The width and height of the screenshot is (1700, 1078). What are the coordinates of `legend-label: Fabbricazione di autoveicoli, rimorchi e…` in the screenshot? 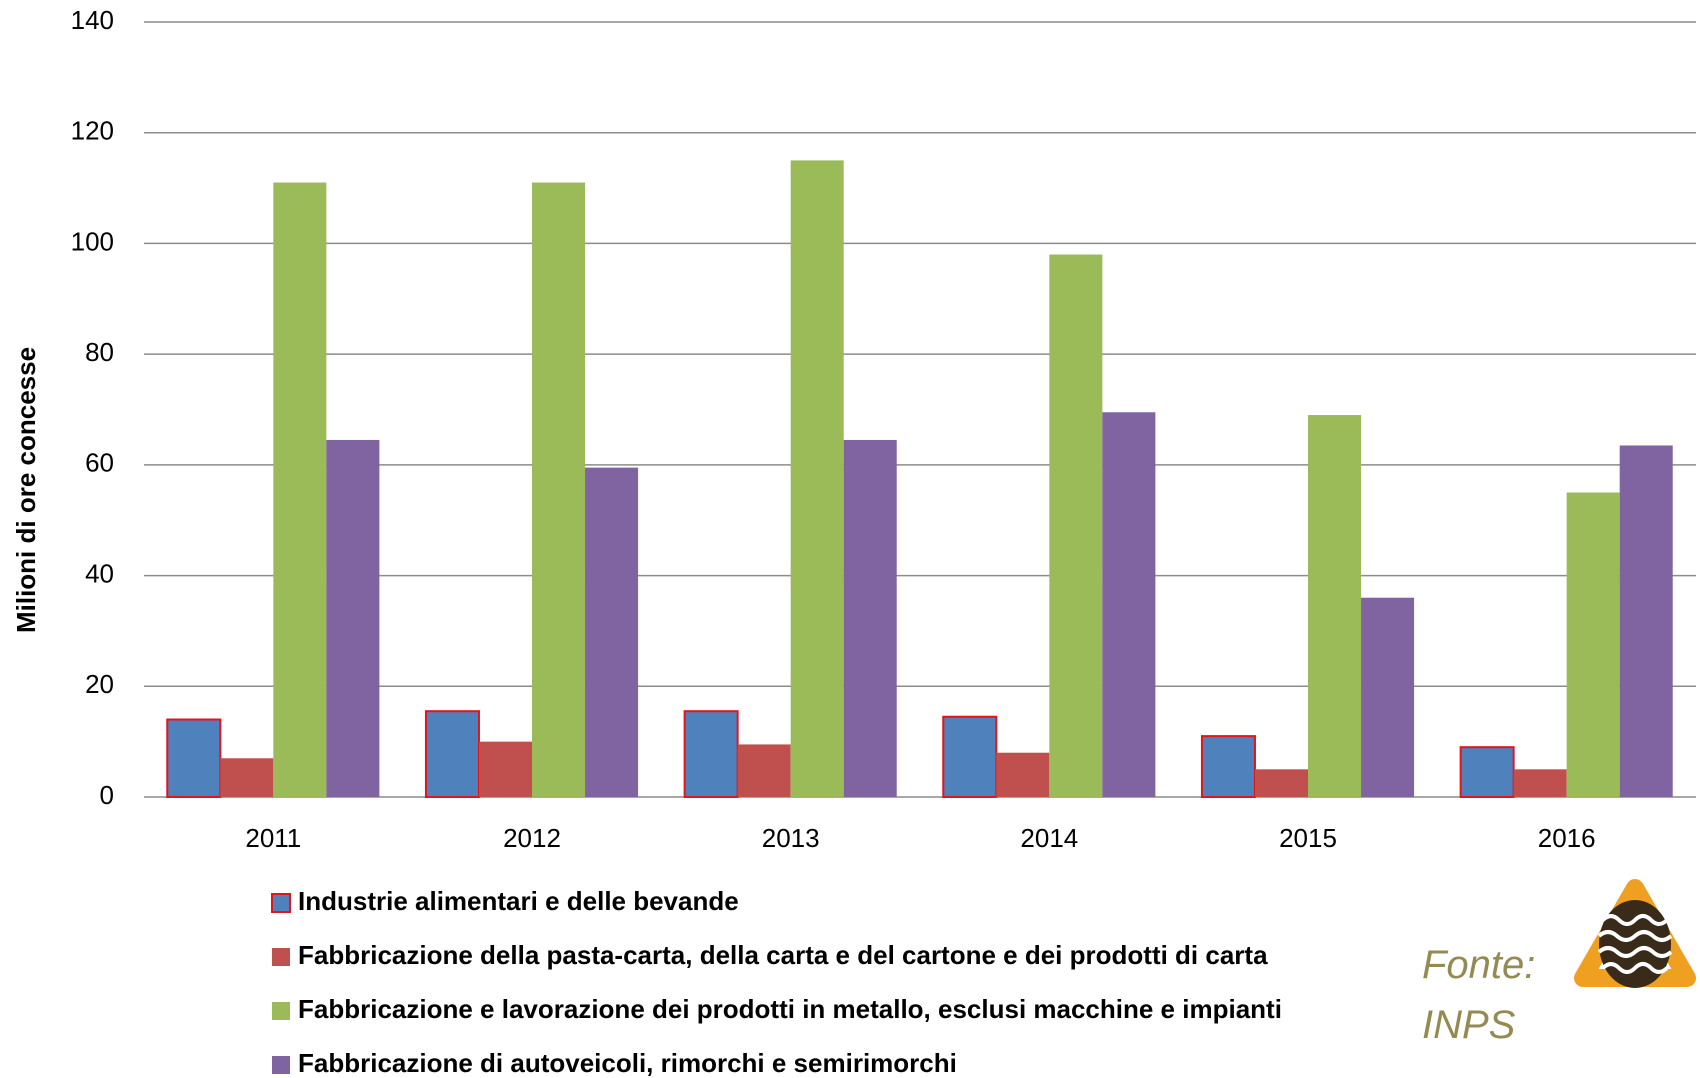 It's located at (627, 1063).